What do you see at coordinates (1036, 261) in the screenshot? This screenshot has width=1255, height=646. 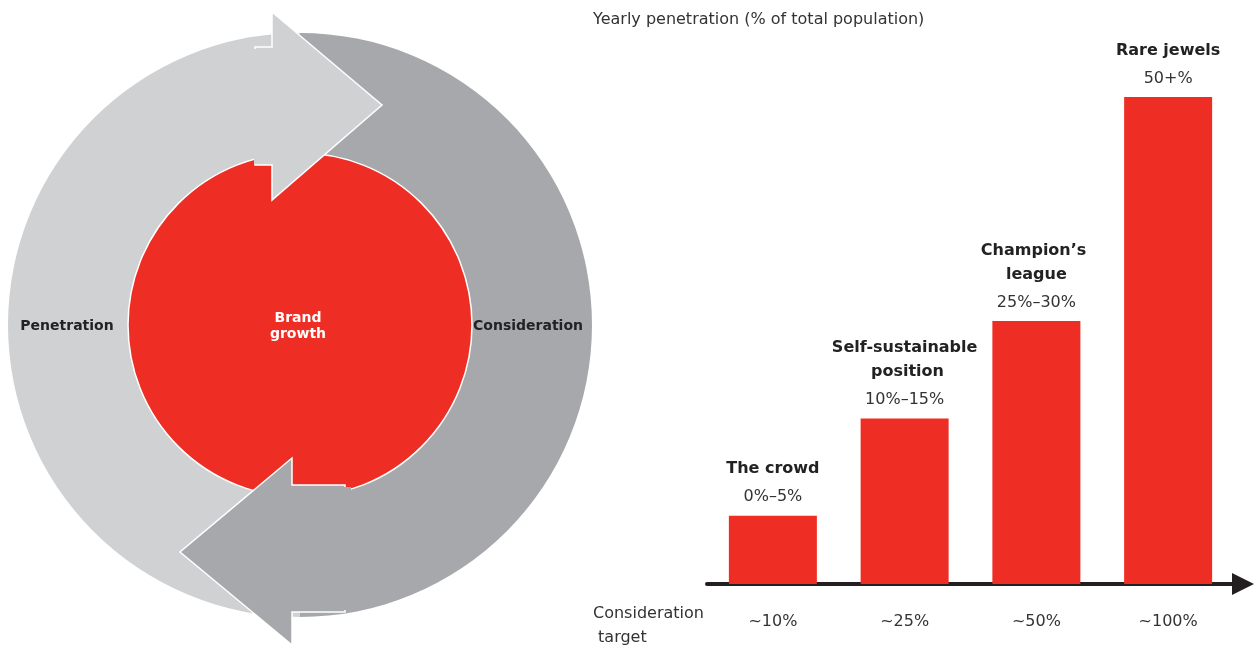 I see `annotation: Champion’s league` at bounding box center [1036, 261].